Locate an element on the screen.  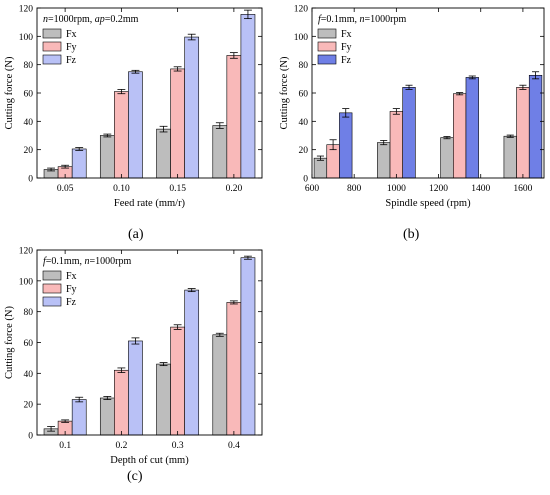
x-tick-label: 0.3 is located at coordinates (178, 446).